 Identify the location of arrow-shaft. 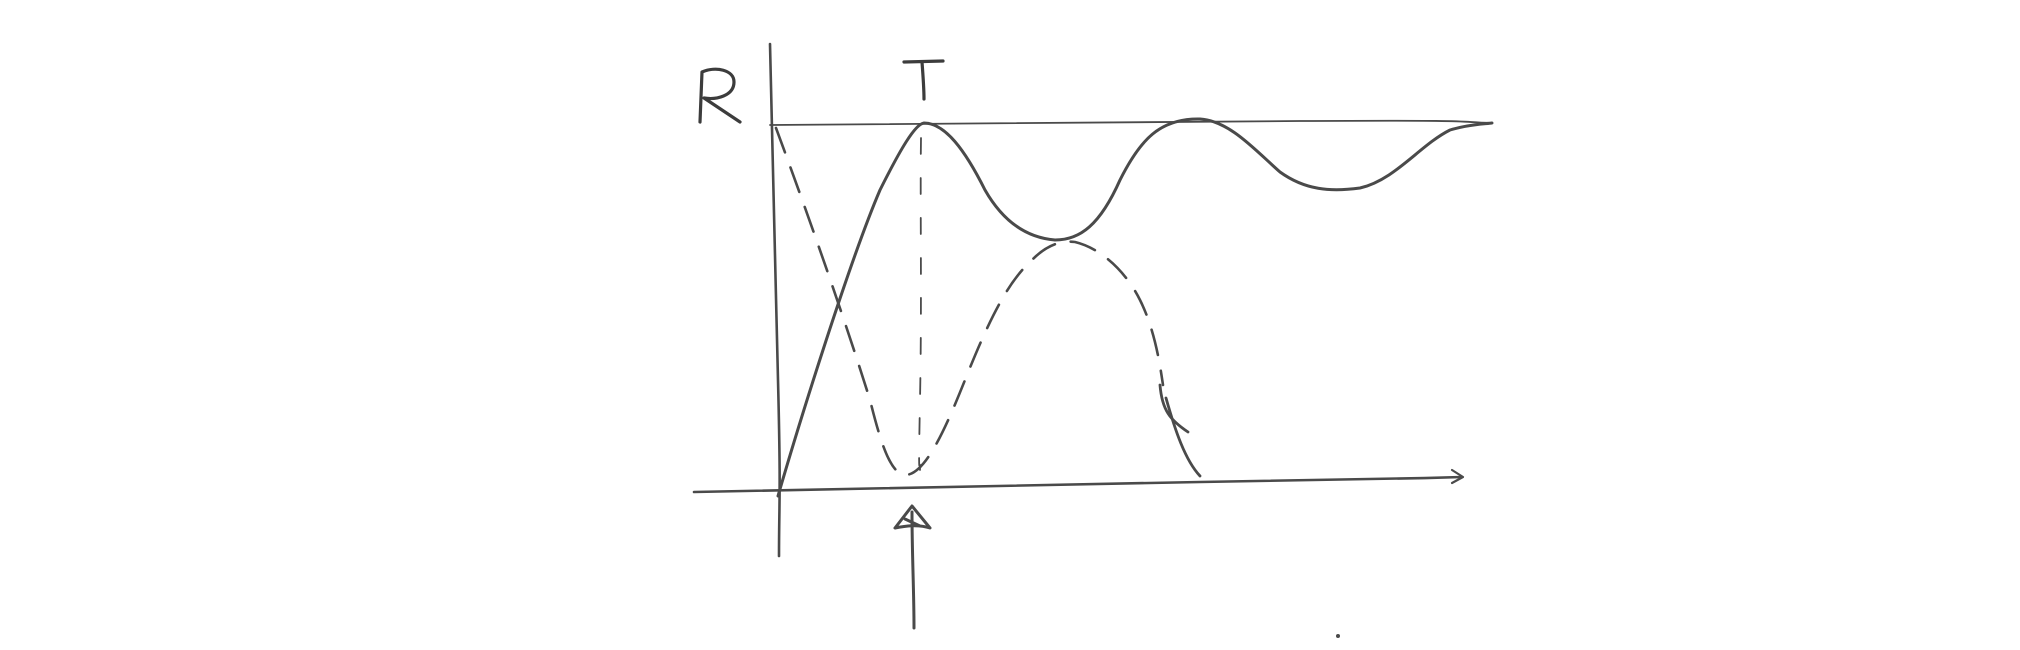
(913, 570).